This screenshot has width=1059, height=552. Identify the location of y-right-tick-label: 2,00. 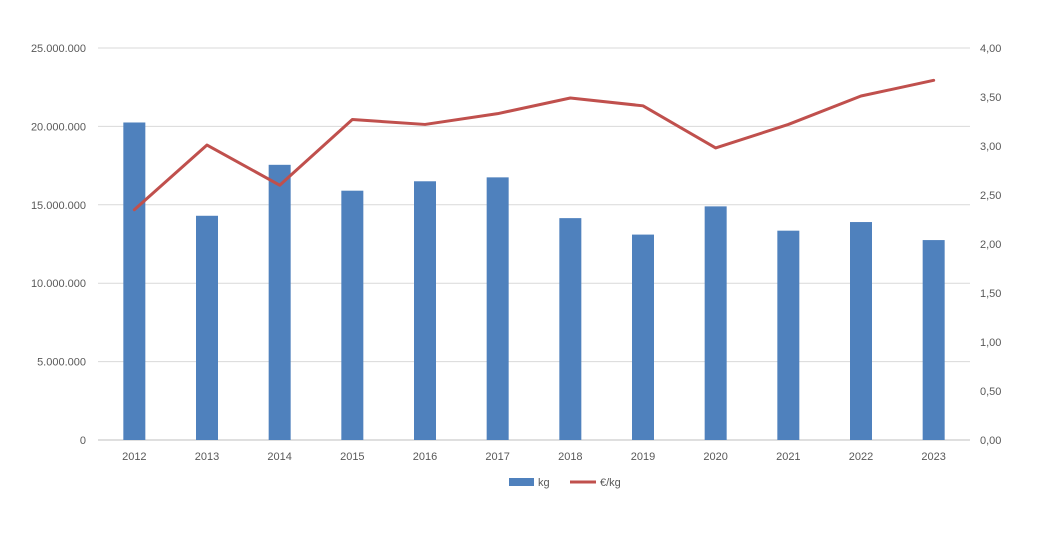
(990, 245).